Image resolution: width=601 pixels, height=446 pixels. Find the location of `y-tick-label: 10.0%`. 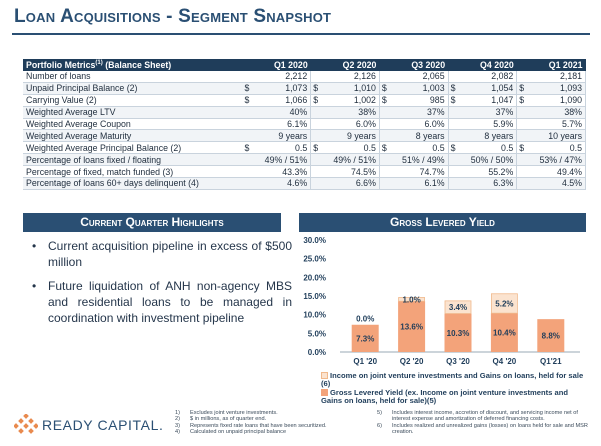

y-tick-label: 10.0% is located at coordinates (314, 315).